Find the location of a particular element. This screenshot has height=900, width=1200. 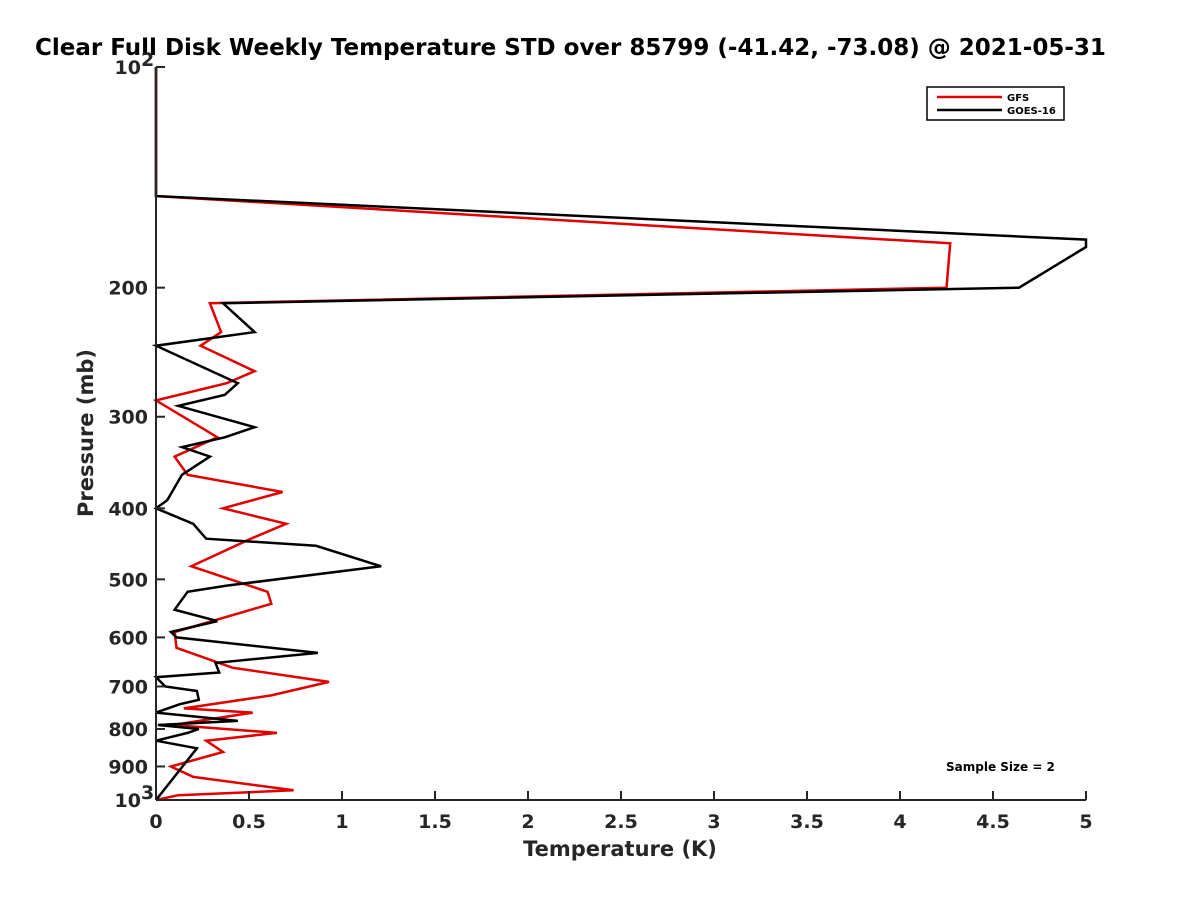

y-tick-label: 300 is located at coordinates (128, 418).